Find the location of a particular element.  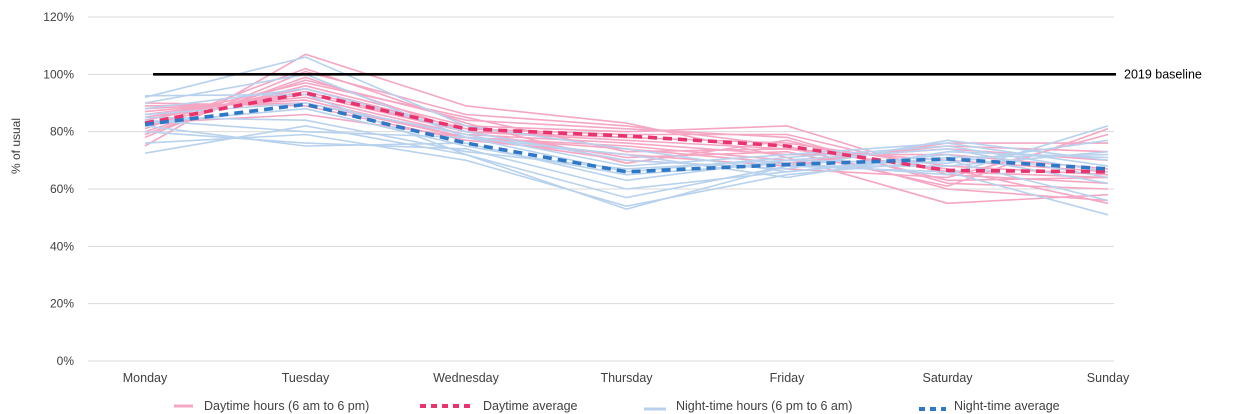

y-tick-label: 60% is located at coordinates (62, 189).